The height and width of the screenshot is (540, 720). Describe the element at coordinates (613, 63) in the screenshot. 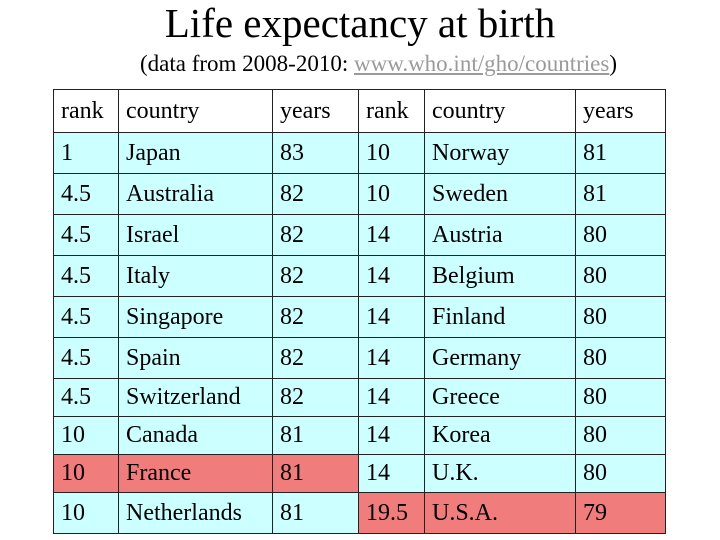

I see `subtitle-suffix: )` at that location.